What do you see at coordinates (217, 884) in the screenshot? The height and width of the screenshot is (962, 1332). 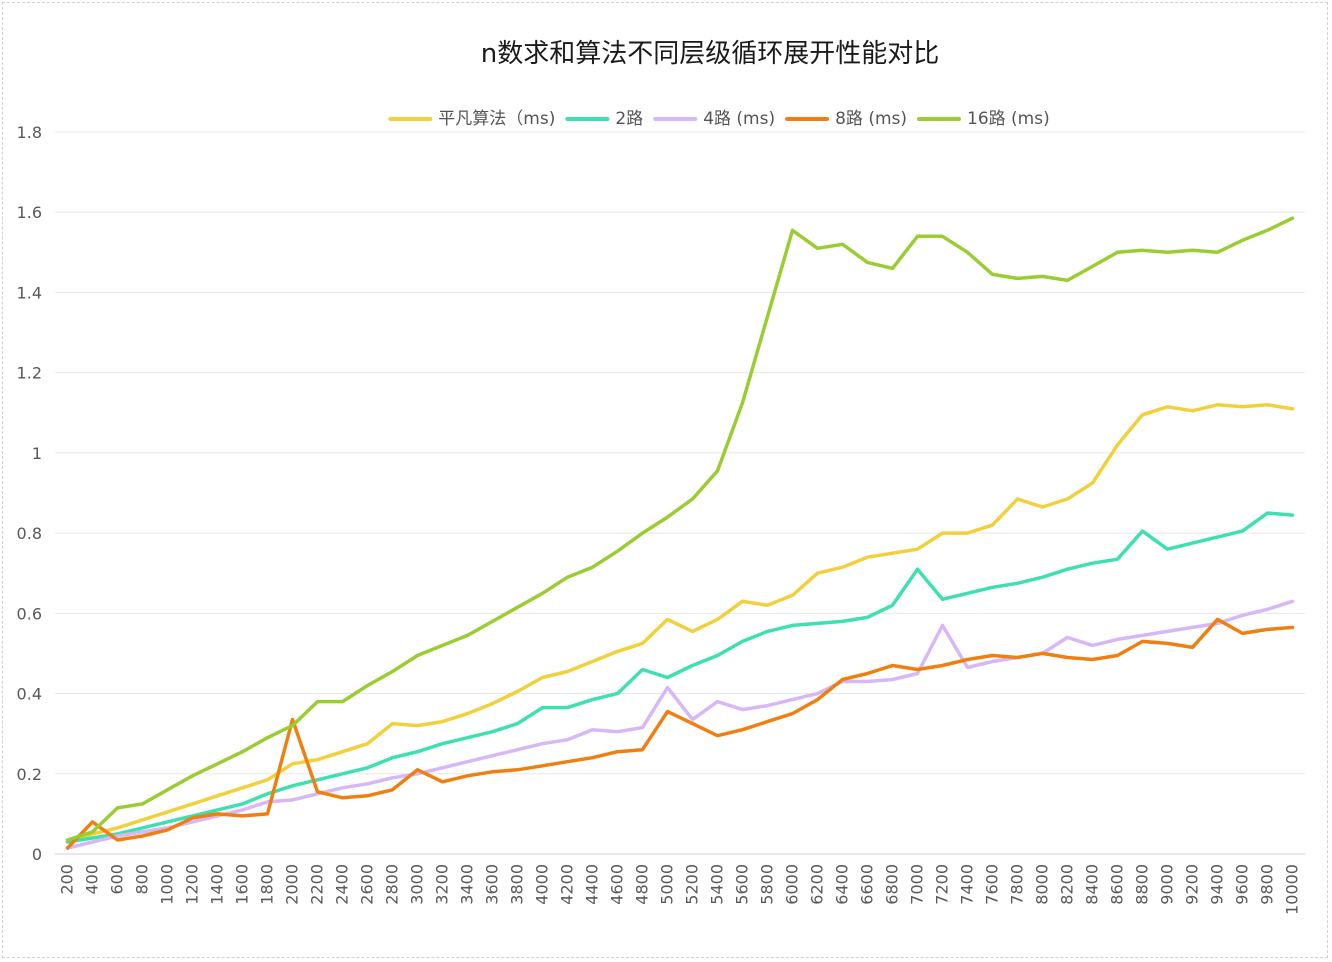 I see `x-tick-label: 1400` at bounding box center [217, 884].